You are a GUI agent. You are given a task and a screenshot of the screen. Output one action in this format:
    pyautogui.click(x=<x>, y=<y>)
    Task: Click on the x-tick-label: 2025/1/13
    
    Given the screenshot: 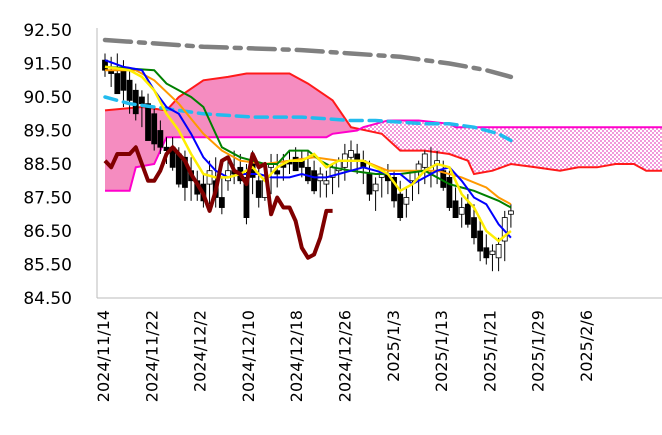 What is the action you would take?
    pyautogui.click(x=441, y=351)
    